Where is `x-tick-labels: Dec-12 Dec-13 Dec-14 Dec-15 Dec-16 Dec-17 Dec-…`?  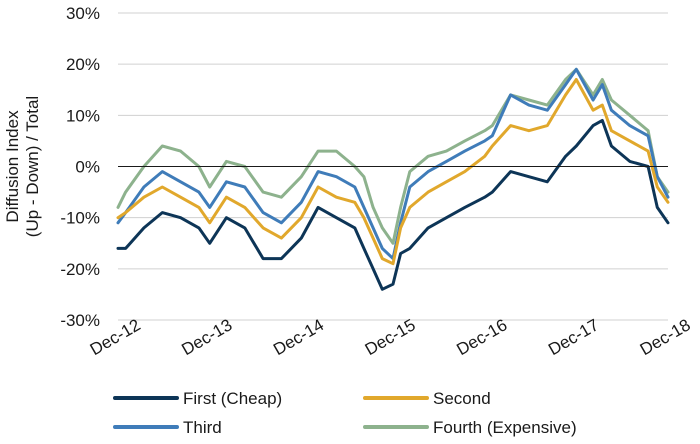 x-tick-labels: Dec-12 Dec-13 Dec-14 Dec-15 Dec-16 Dec-17 Dec-… is located at coordinates (390, 337).